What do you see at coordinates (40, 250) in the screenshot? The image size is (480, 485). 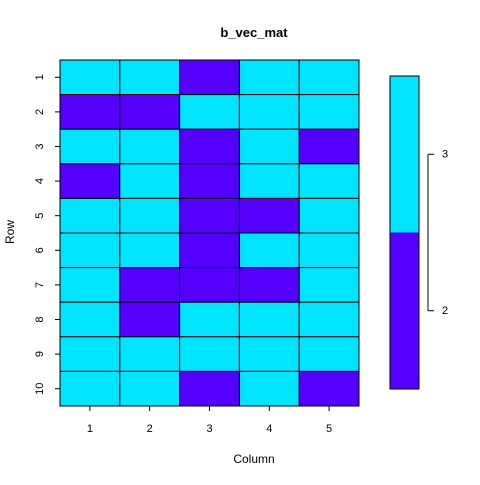 I see `row-tick-label: 6` at bounding box center [40, 250].